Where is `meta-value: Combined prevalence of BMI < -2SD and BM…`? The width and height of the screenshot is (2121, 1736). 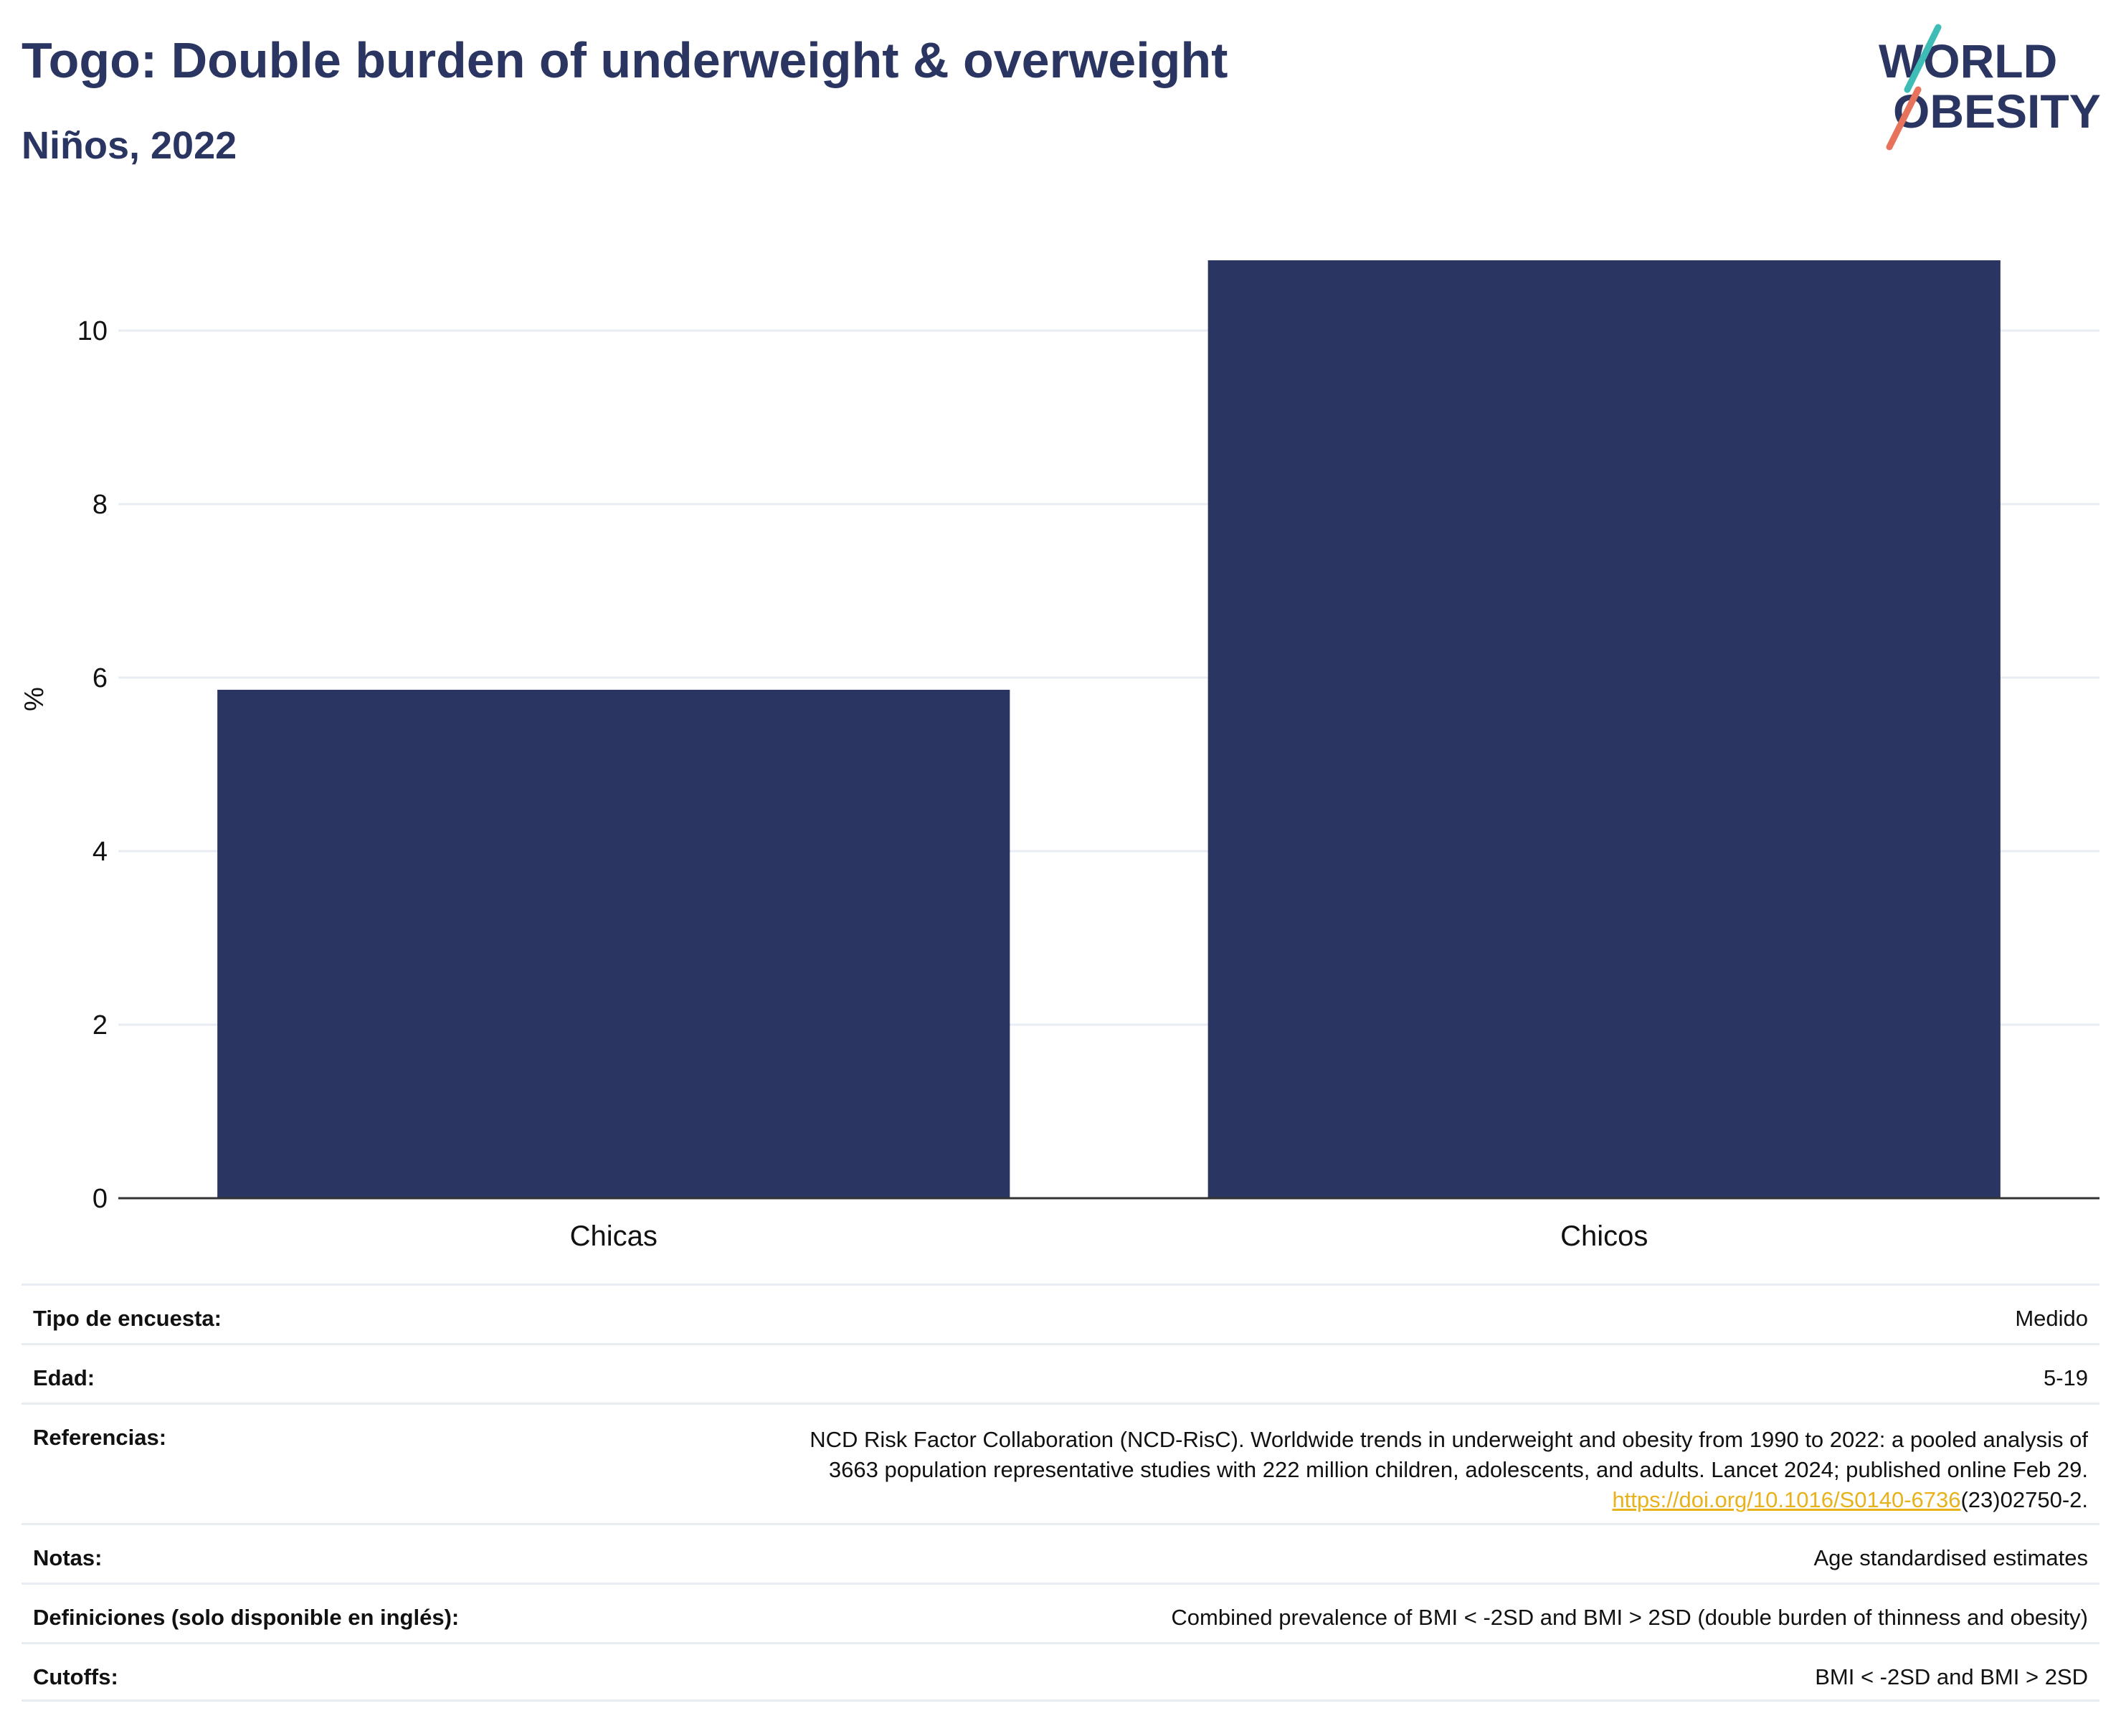 meta-value: Combined prevalence of BMI < -2SD and BM… is located at coordinates (1629, 1617).